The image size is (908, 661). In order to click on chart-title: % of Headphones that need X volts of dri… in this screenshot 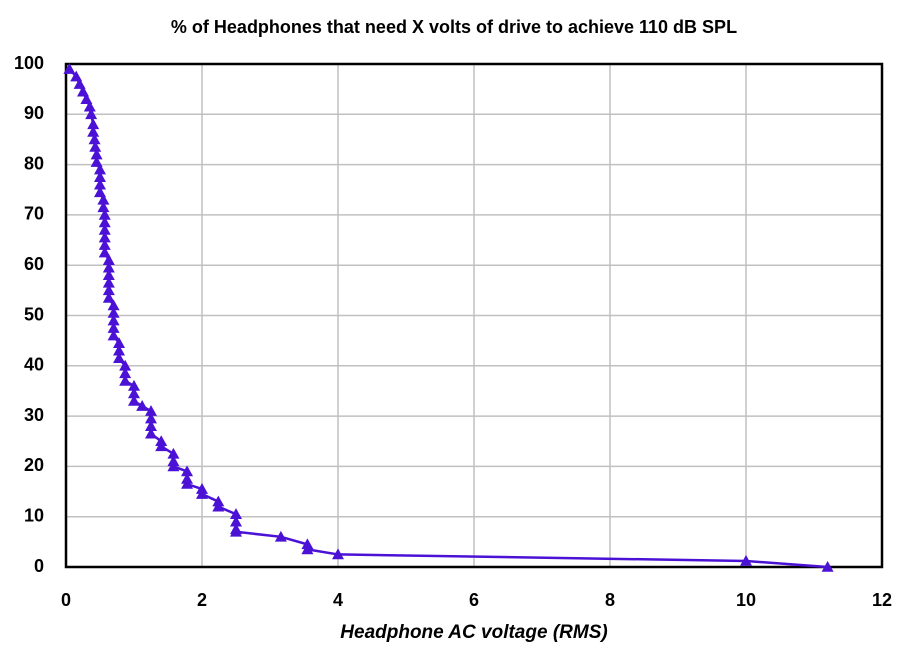, I will do `click(454, 27)`.